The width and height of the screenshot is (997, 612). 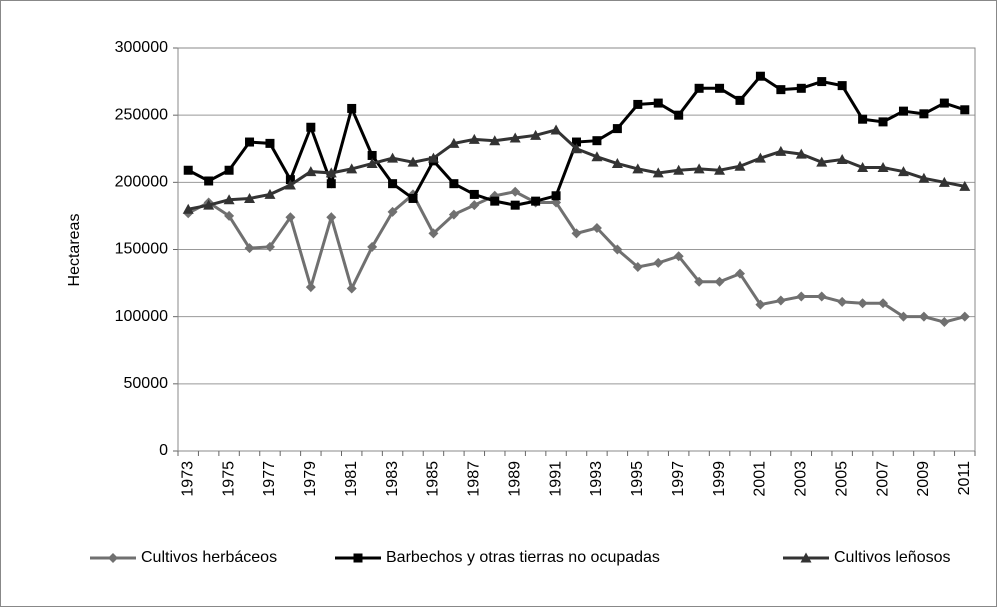 What do you see at coordinates (719, 479) in the screenshot?
I see `x-tick-label: 1999` at bounding box center [719, 479].